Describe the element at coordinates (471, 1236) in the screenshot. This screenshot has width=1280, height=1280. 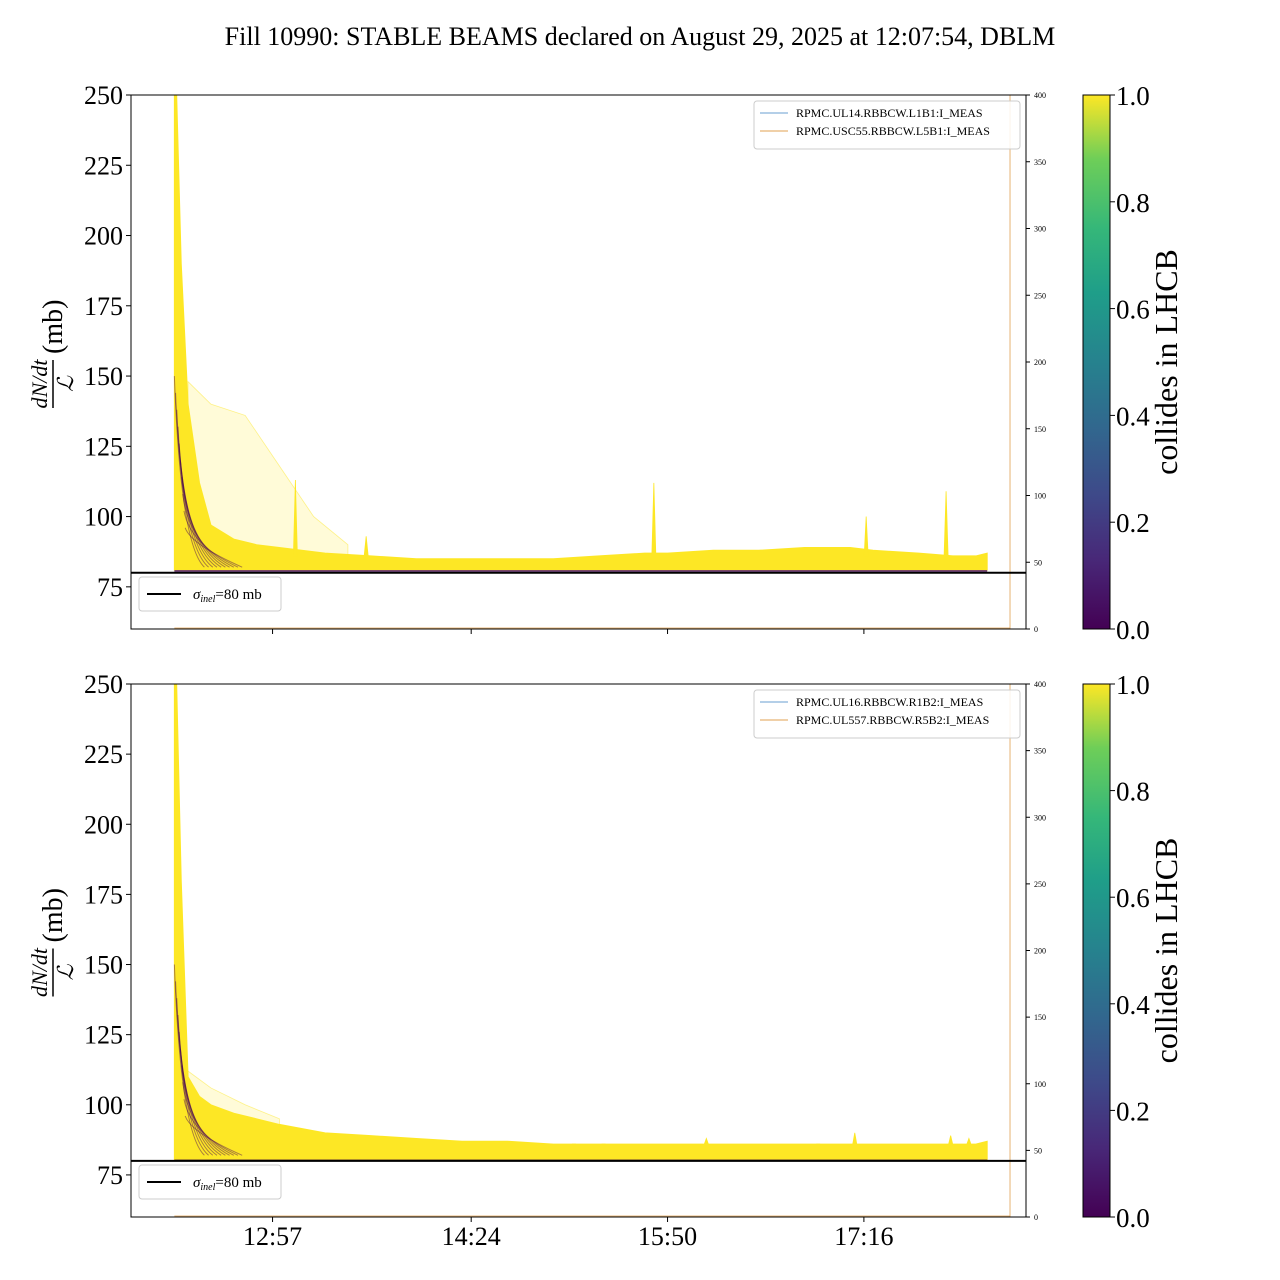
I see `x-tick-label: 14:24` at that location.